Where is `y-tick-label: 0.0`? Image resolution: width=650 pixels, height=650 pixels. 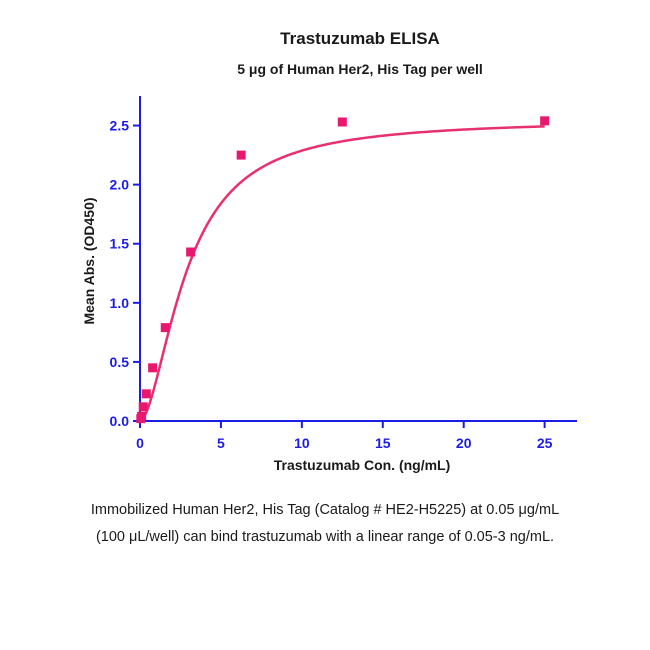
y-tick-label: 0.0 is located at coordinates (120, 421).